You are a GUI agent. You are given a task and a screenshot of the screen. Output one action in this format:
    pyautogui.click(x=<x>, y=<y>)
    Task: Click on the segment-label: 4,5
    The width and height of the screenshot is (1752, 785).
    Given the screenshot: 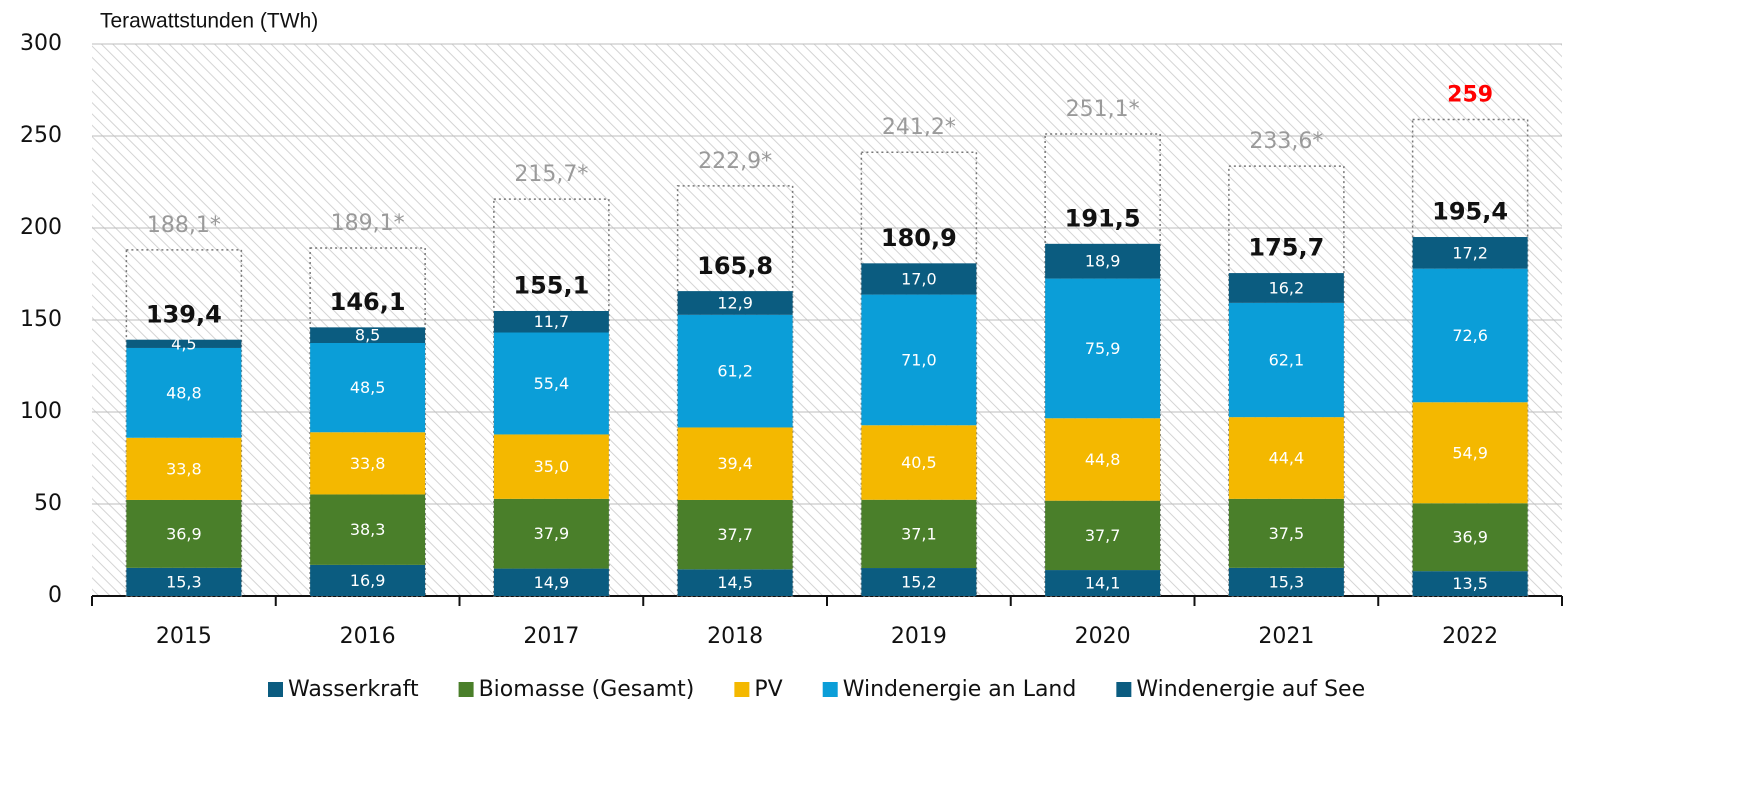 What is the action you would take?
    pyautogui.click(x=183, y=343)
    